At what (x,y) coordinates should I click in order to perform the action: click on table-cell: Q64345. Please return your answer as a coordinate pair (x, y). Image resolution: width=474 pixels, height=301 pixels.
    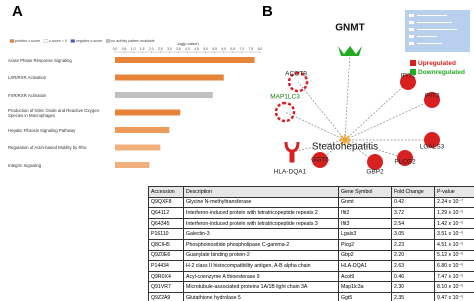
    Looking at the image, I should click on (166, 223).